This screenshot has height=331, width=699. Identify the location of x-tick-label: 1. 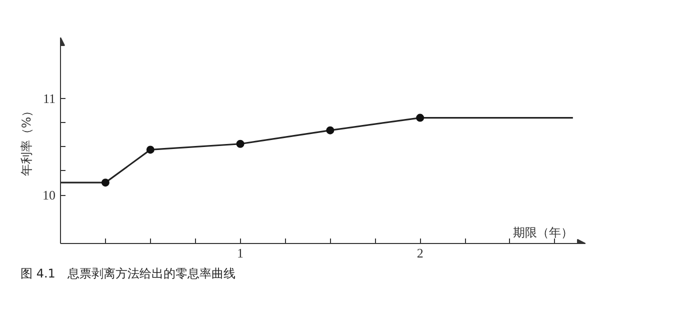
(240, 253).